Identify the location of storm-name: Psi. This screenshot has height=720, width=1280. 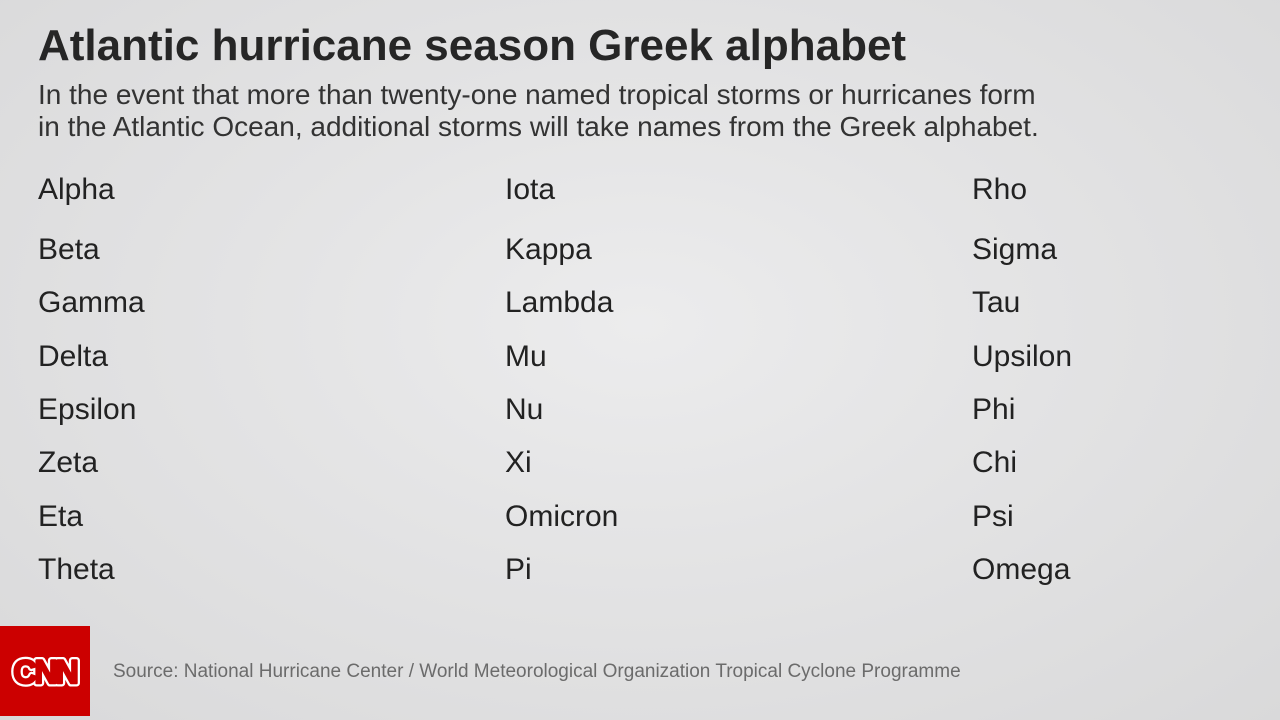
(993, 516).